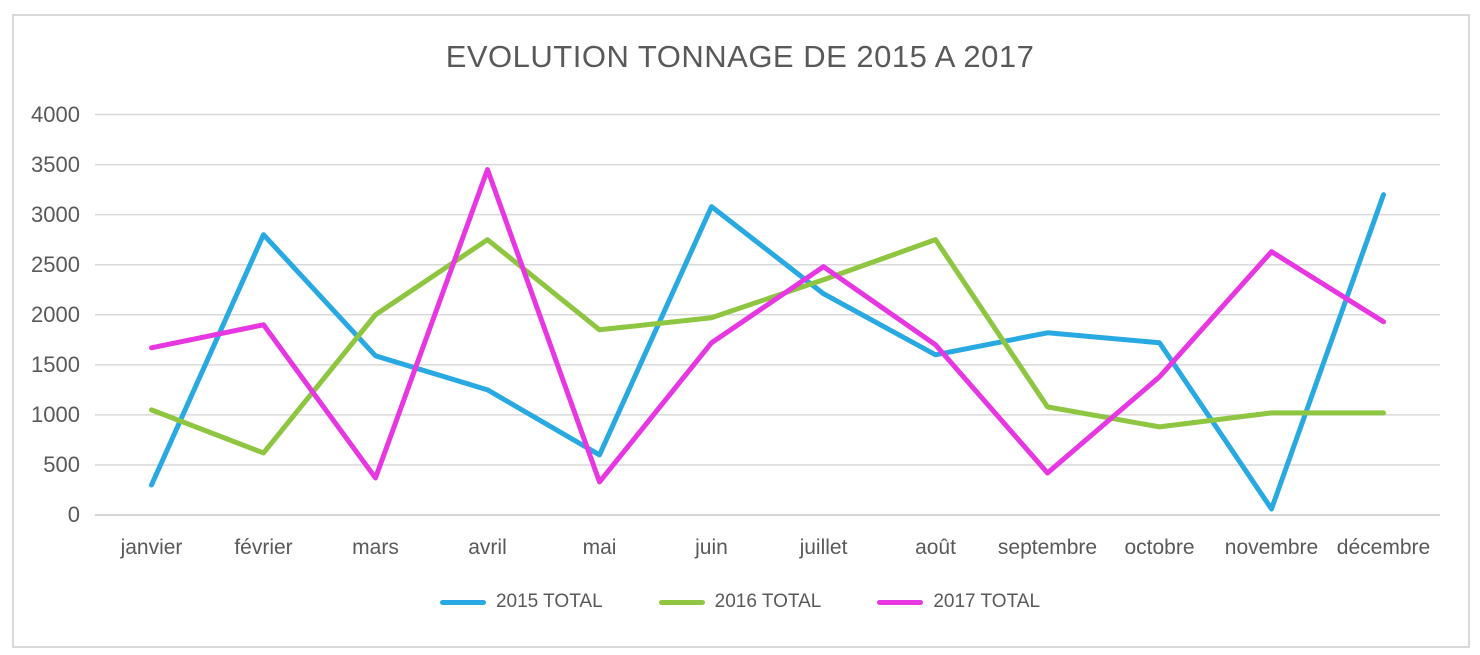  Describe the element at coordinates (740, 56) in the screenshot. I see `chart-title: EVOLUTION TONNAGE DE 2015 A 2017` at that location.